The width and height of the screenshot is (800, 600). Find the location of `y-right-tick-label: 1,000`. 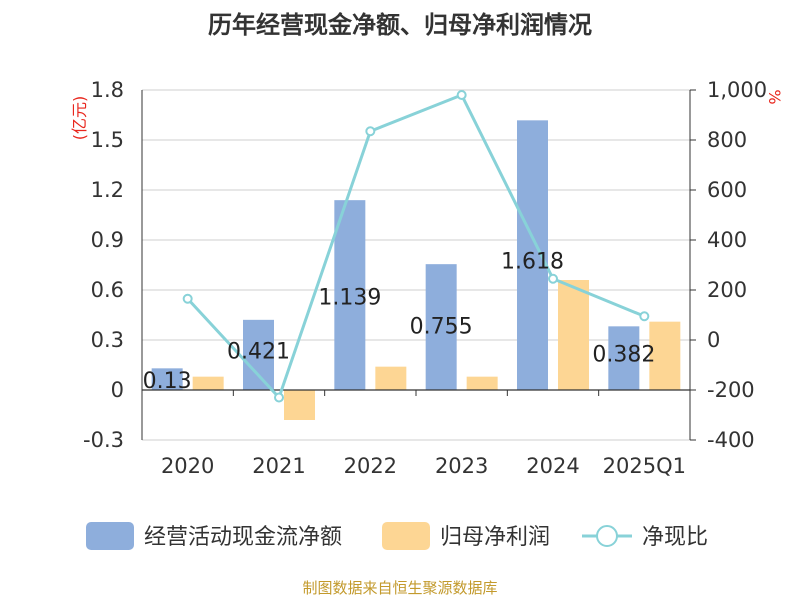

y-right-tick-label: 1,000 is located at coordinates (737, 90).